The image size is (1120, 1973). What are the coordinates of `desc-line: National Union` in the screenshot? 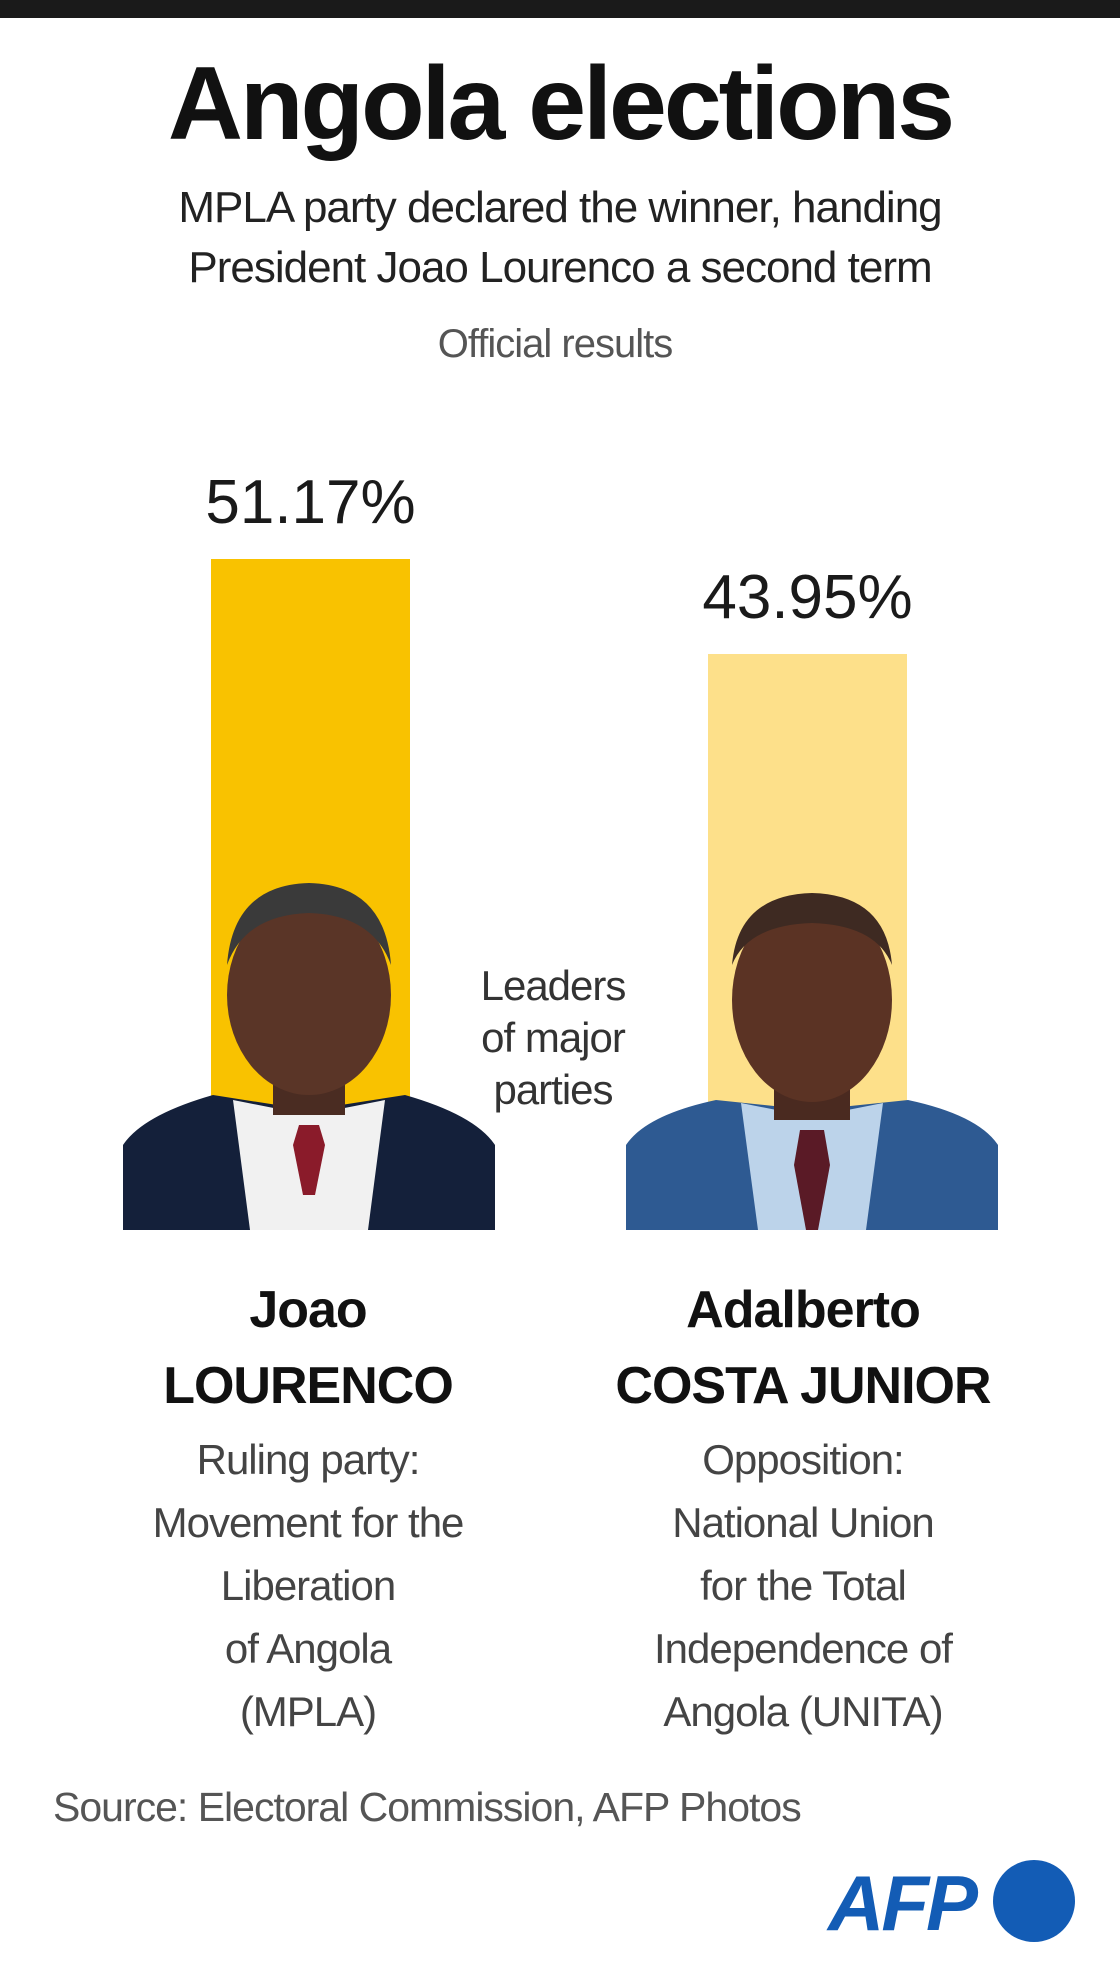 It's located at (803, 1522).